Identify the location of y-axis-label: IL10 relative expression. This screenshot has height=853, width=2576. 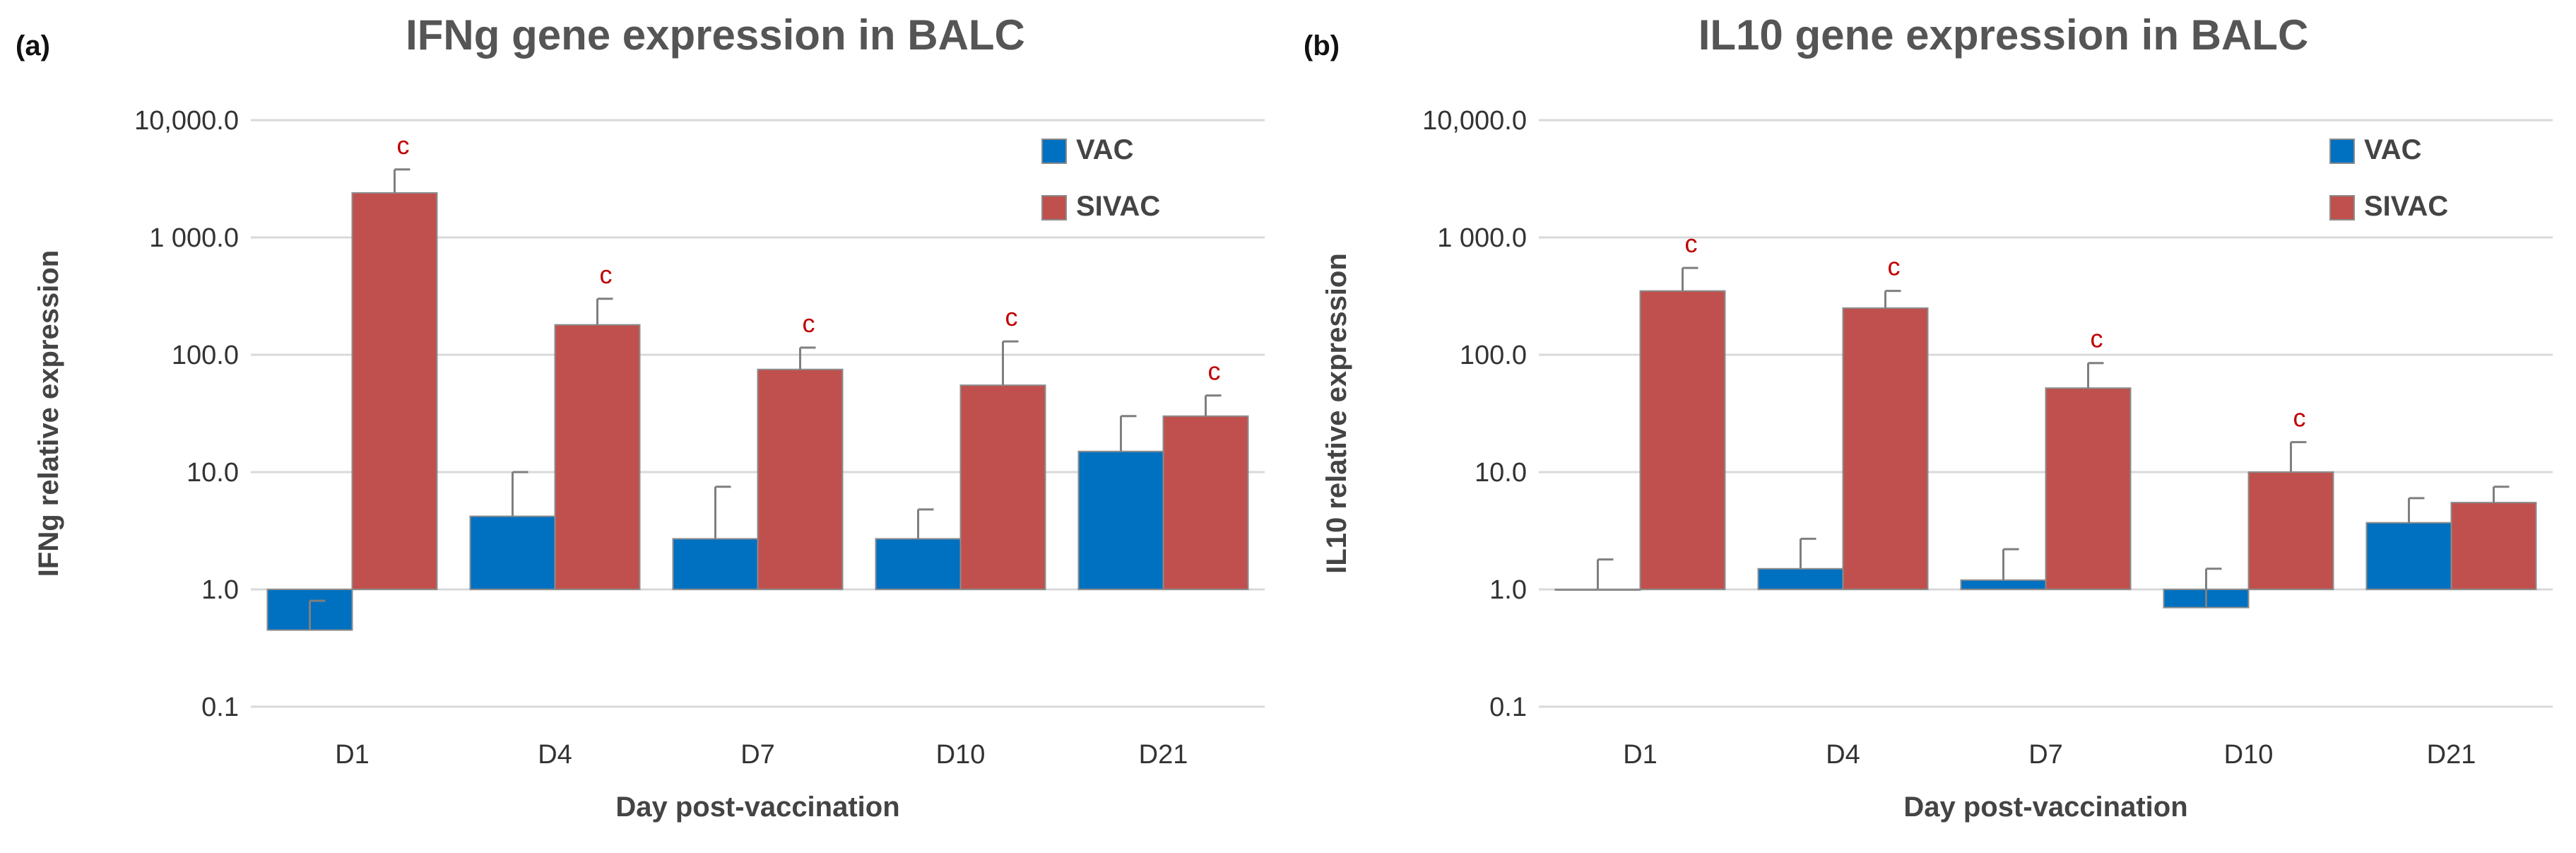
(1336, 414).